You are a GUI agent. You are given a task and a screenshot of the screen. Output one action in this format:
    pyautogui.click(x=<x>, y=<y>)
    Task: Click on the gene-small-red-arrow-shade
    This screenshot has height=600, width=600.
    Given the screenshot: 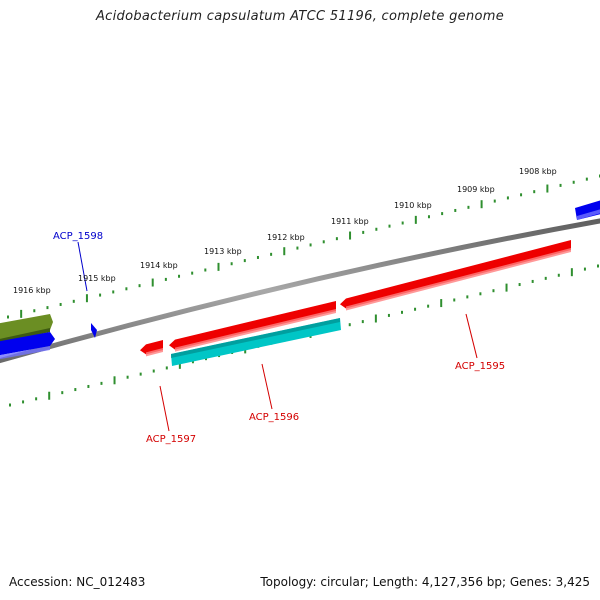 What is the action you would take?
    pyautogui.click(x=154, y=352)
    